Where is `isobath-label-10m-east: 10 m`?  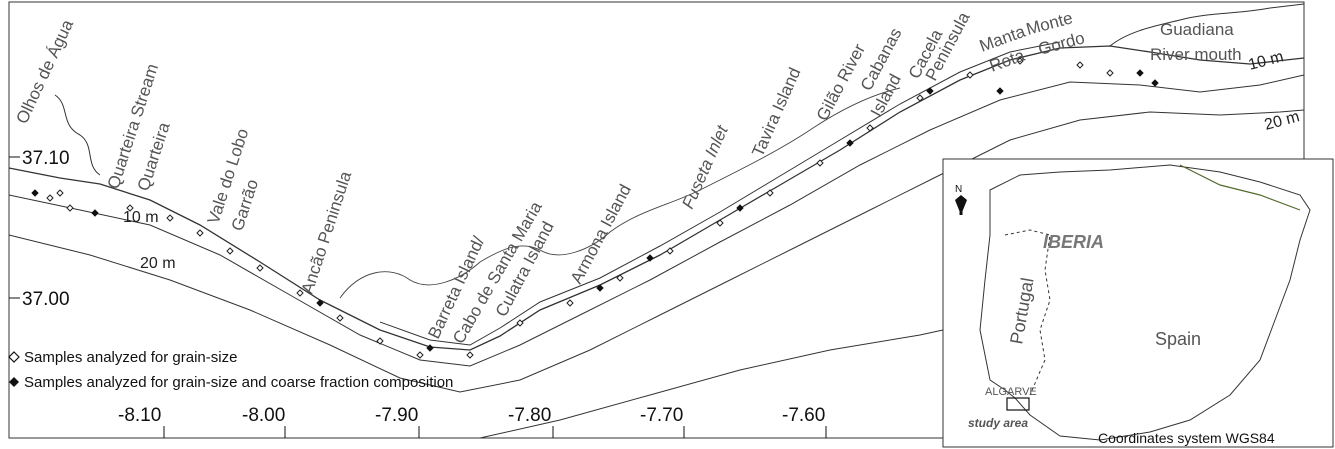
isobath-label-10m-east: 10 m is located at coordinates (1266, 61).